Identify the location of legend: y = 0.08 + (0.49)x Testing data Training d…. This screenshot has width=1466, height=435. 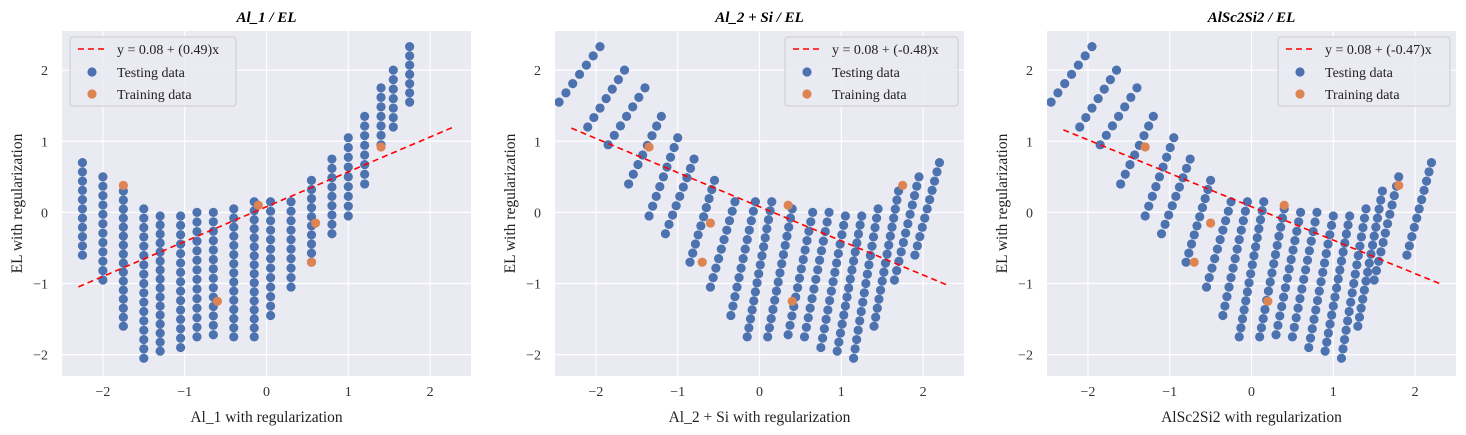
(153, 71).